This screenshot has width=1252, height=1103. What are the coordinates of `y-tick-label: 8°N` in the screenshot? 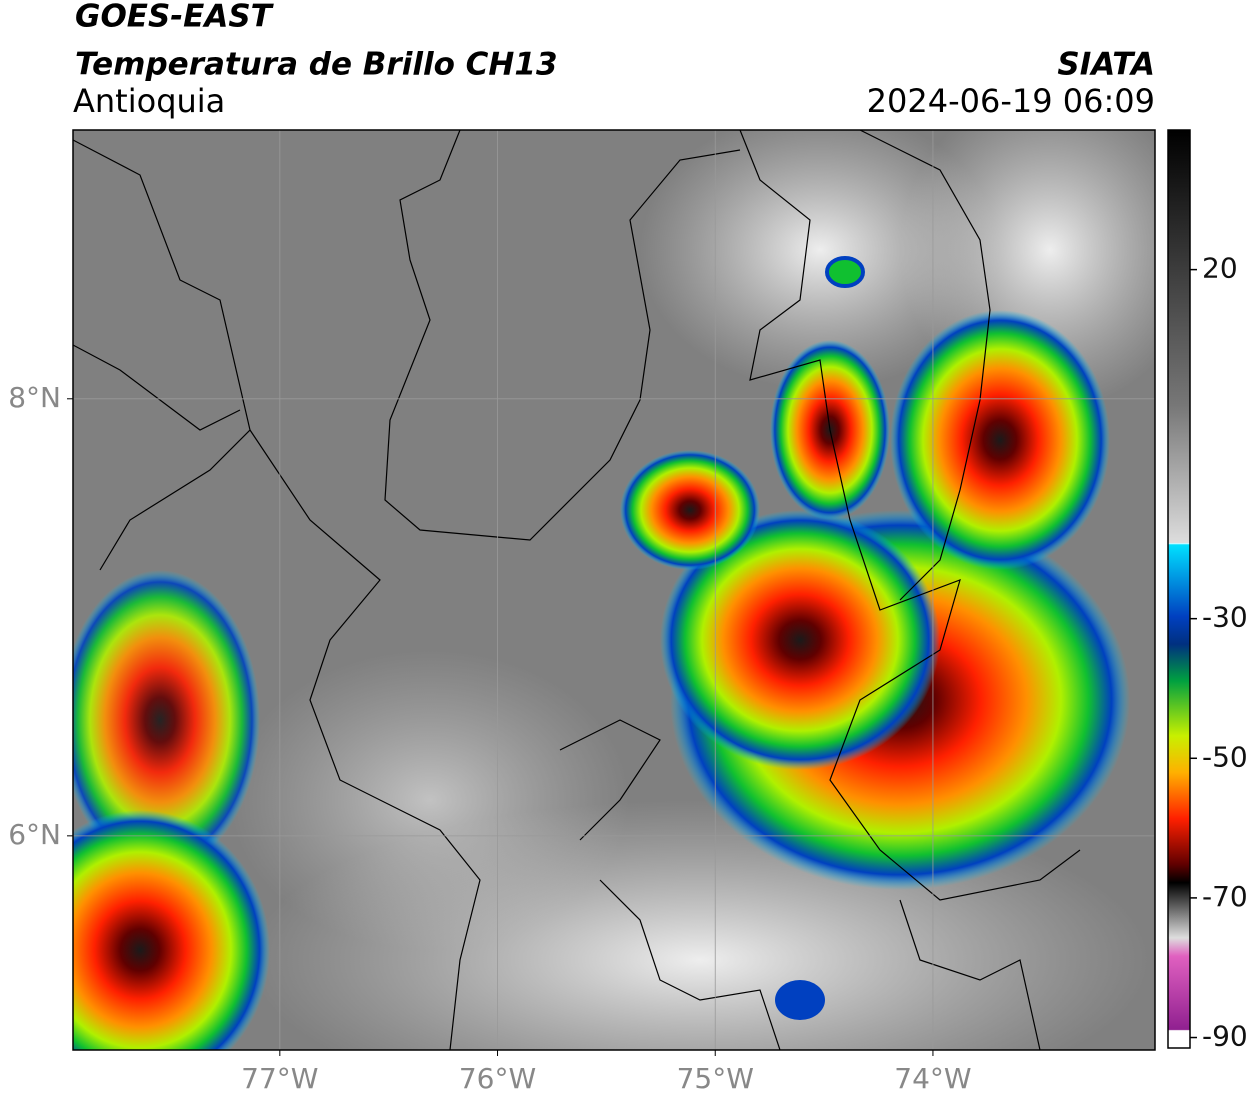 It's located at (34, 397).